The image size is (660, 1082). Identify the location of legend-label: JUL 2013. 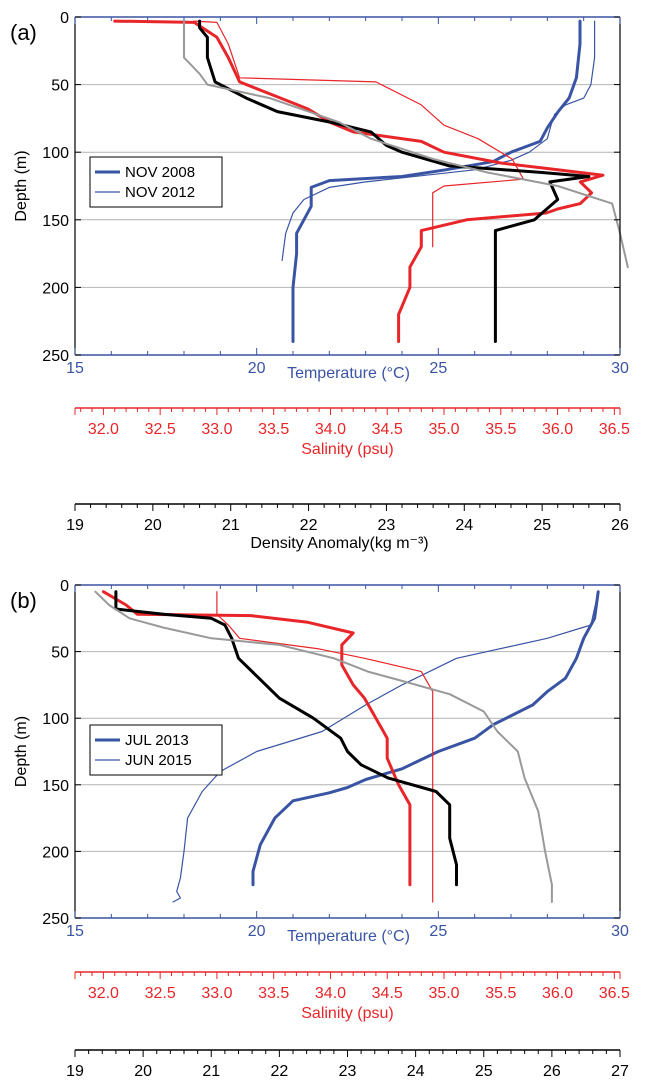
(157, 740).